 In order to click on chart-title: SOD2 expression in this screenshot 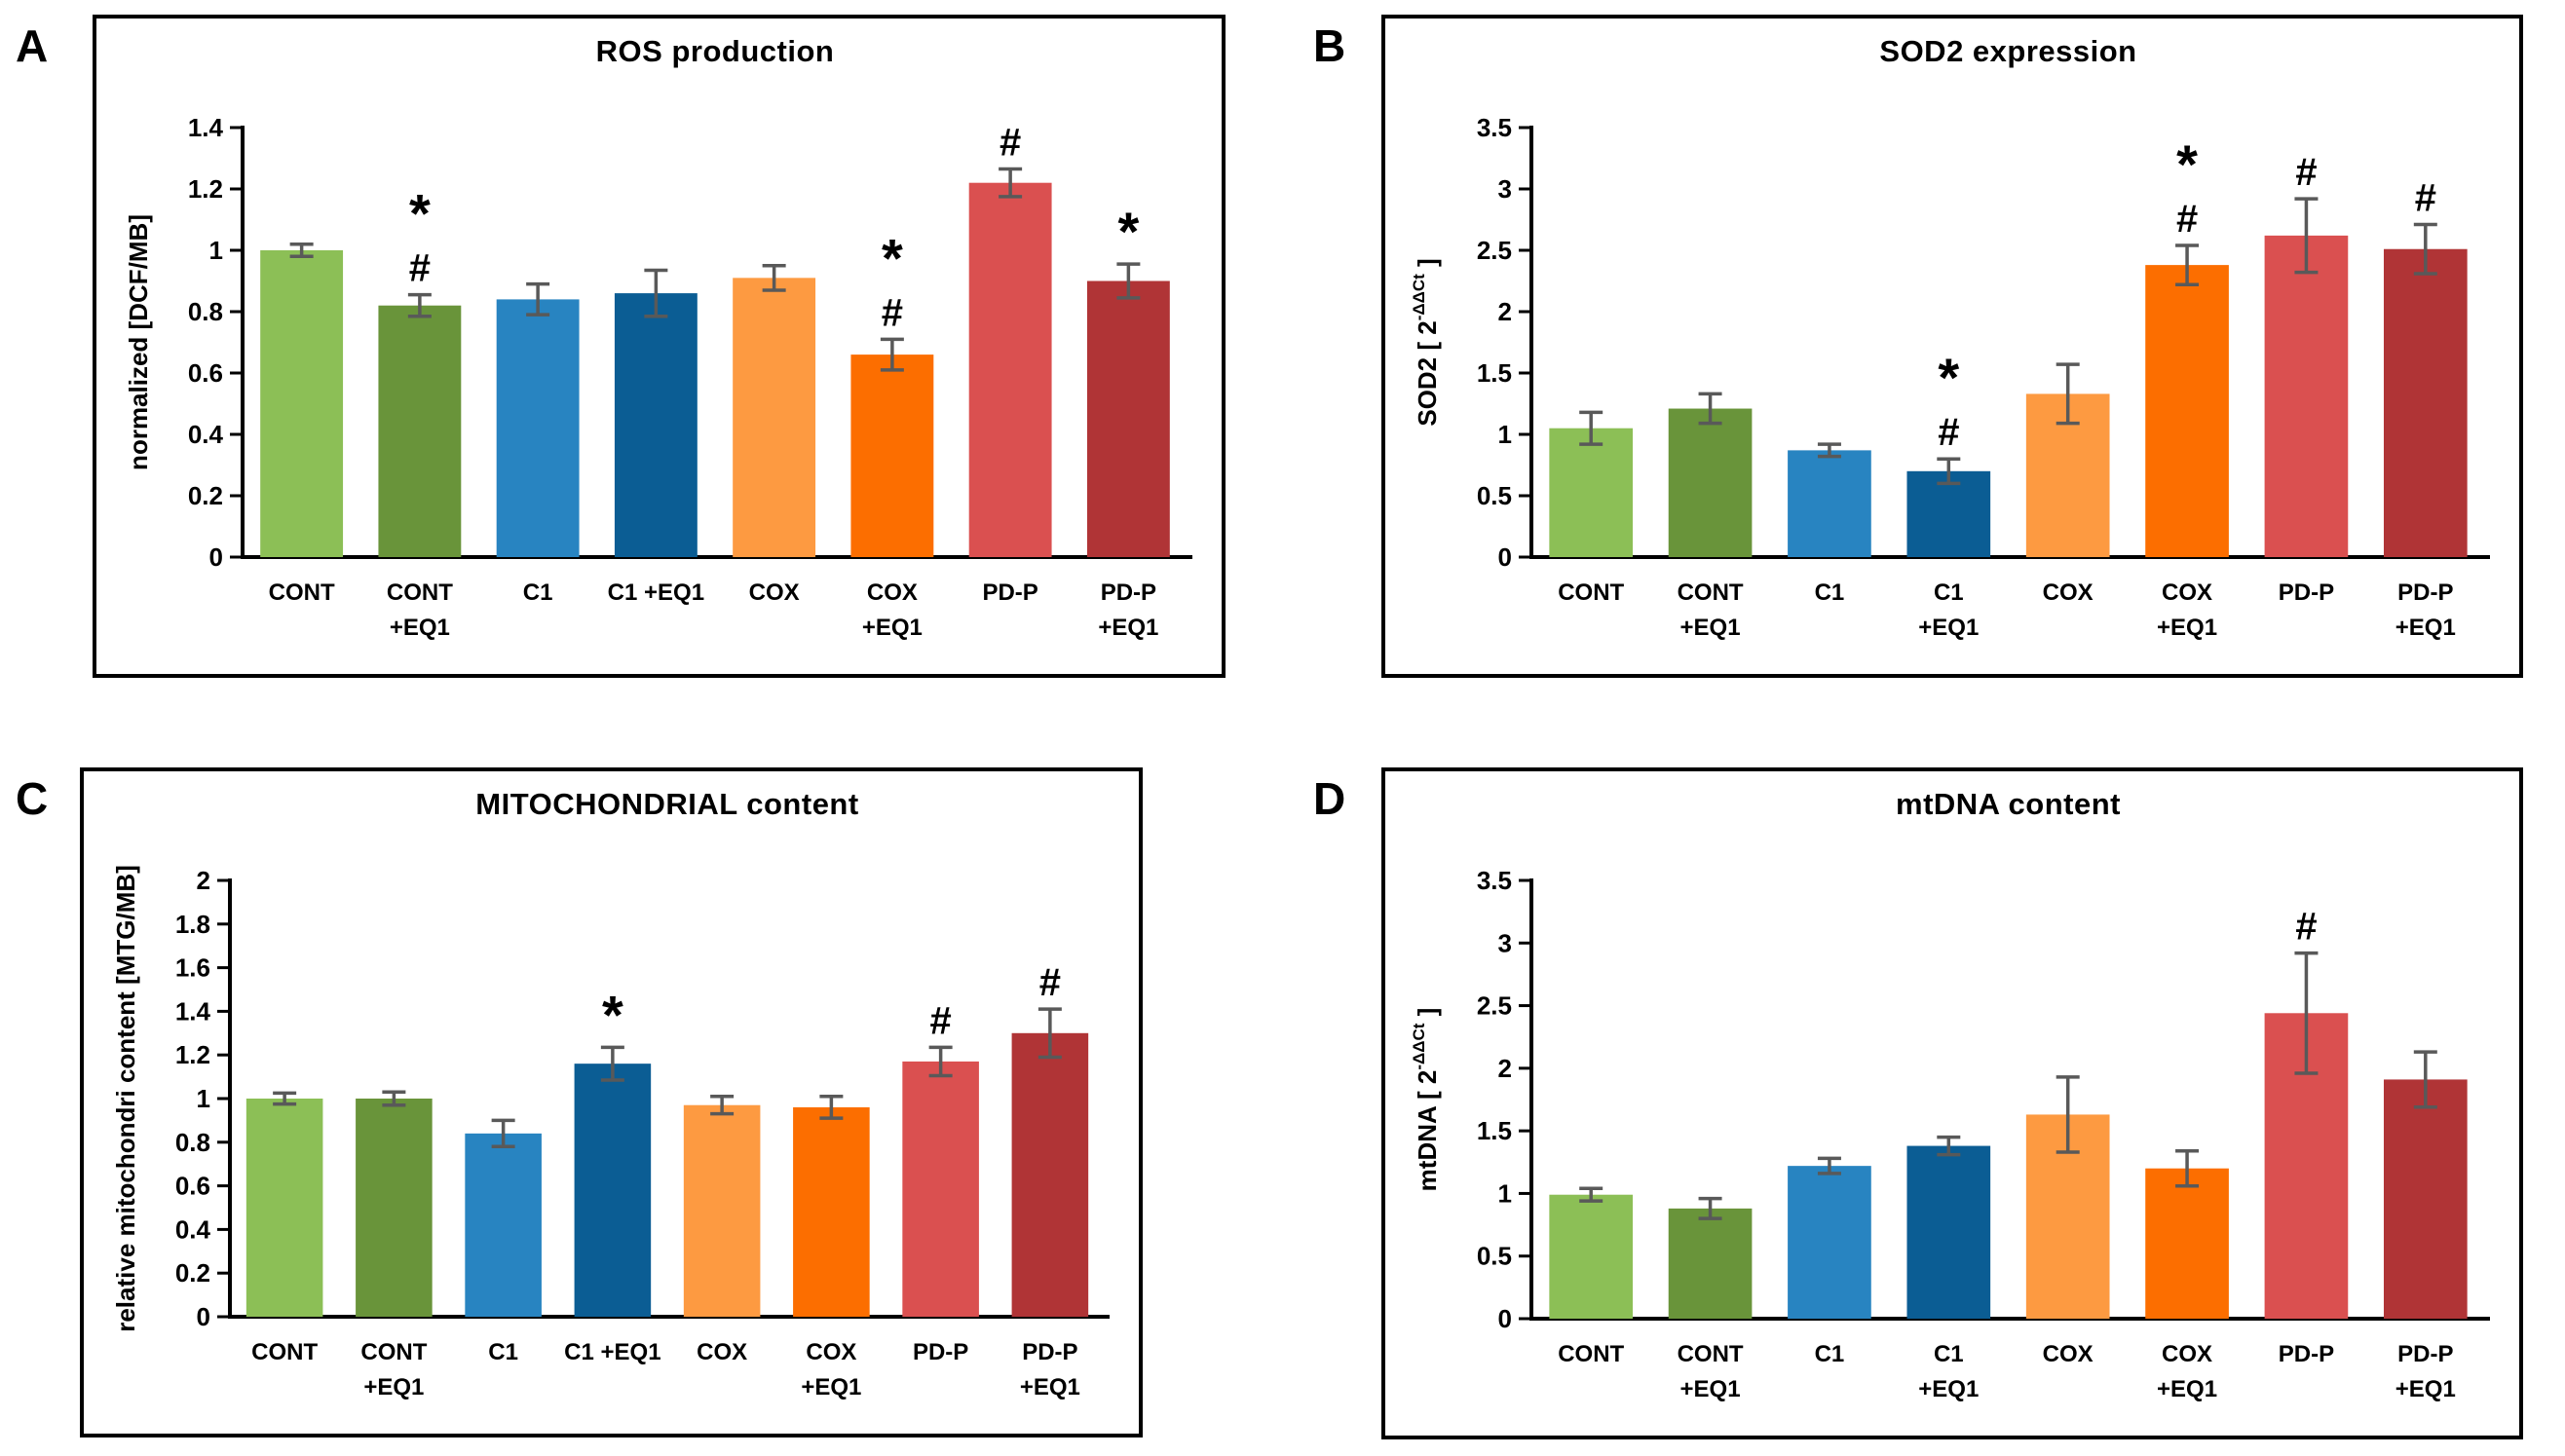, I will do `click(2008, 51)`.